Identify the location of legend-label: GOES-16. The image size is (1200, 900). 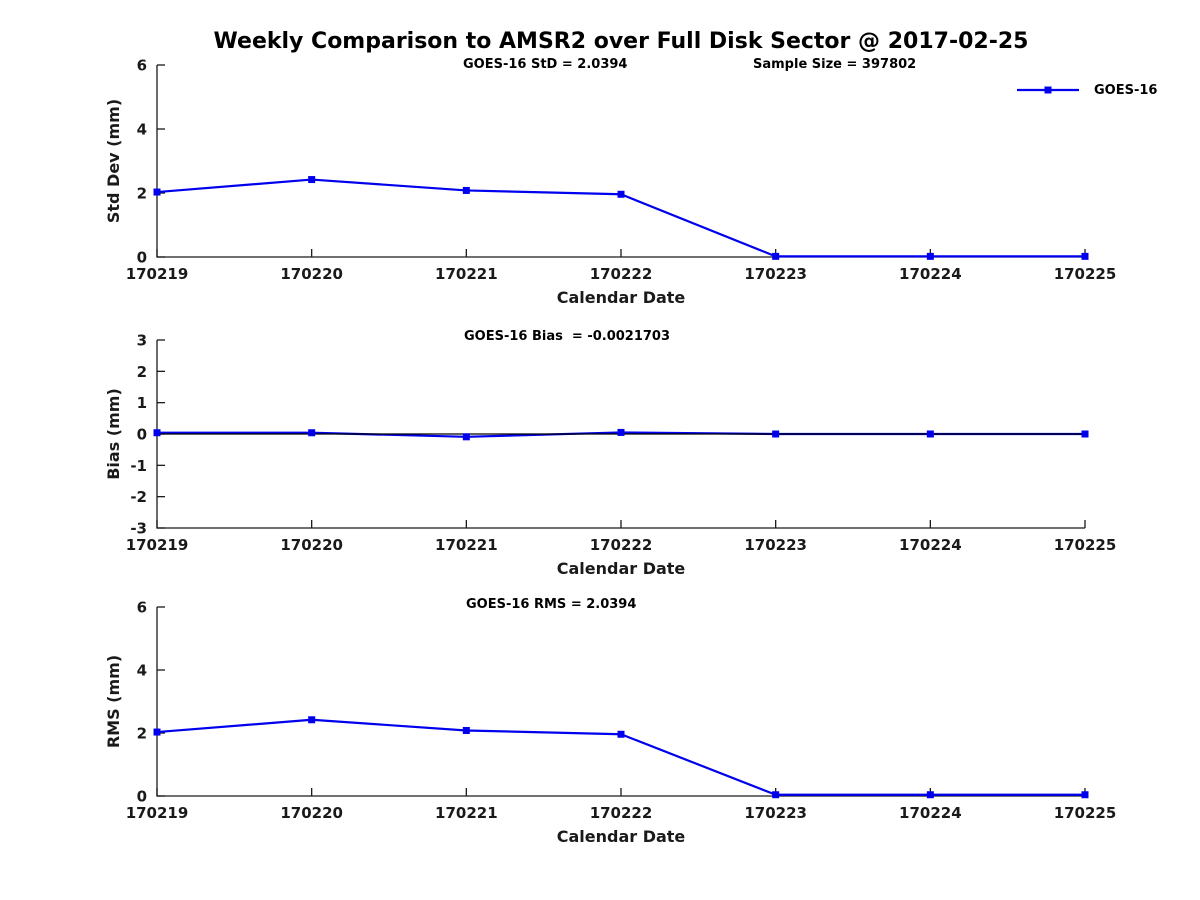
(1126, 90).